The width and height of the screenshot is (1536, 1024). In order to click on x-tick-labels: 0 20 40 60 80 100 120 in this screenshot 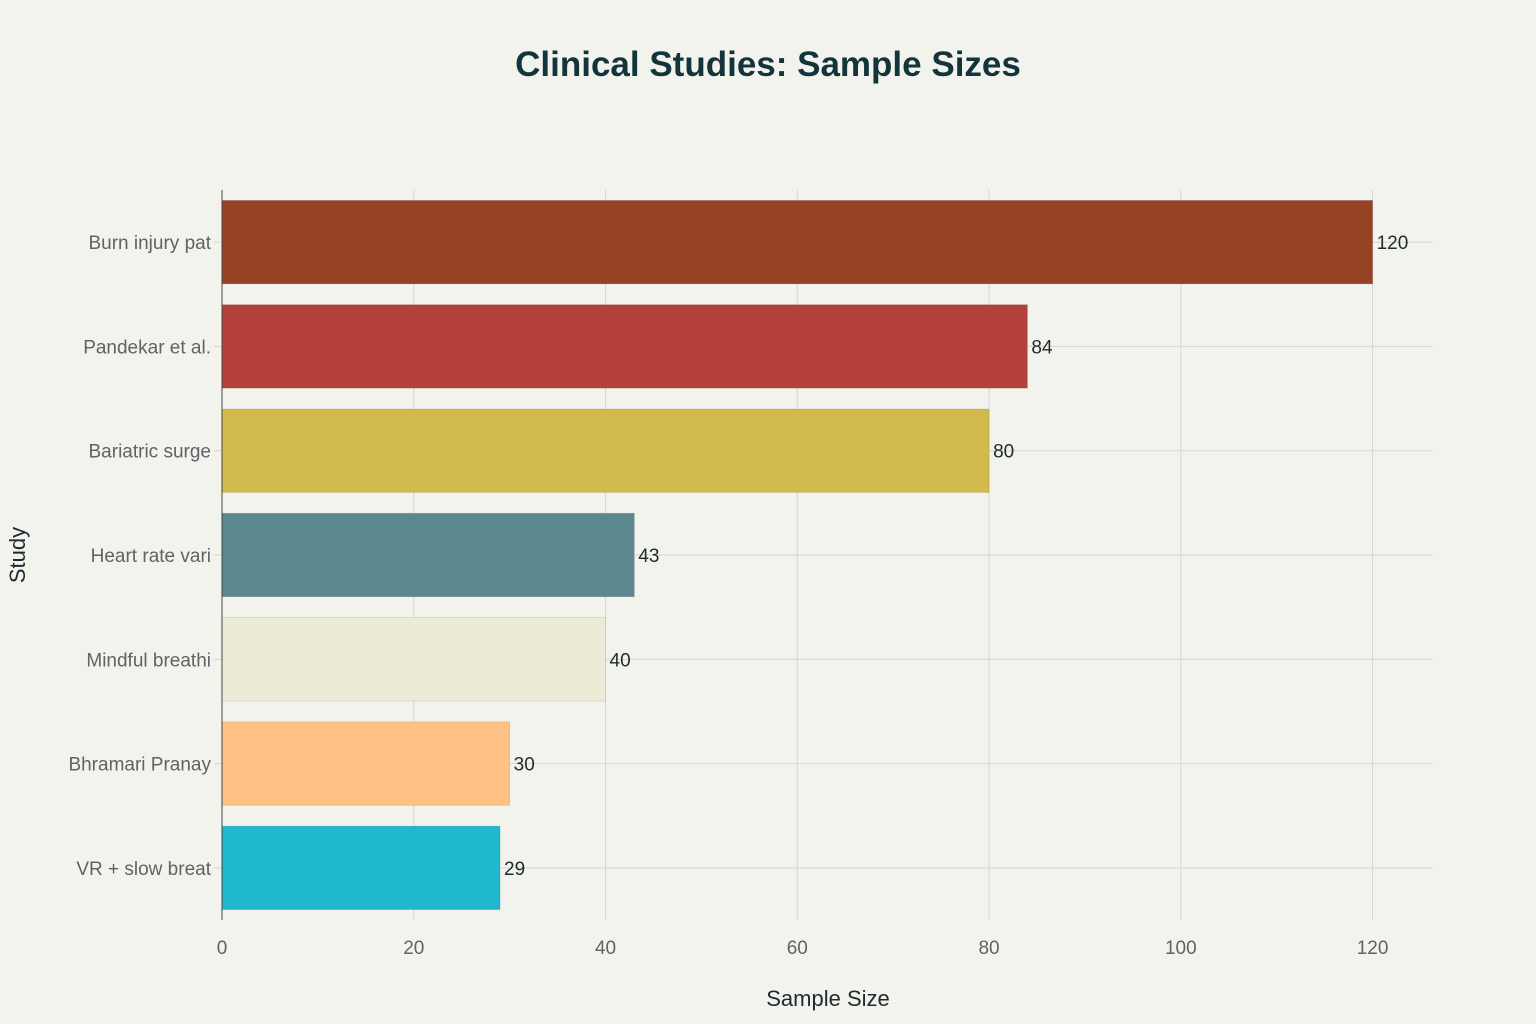, I will do `click(803, 948)`.